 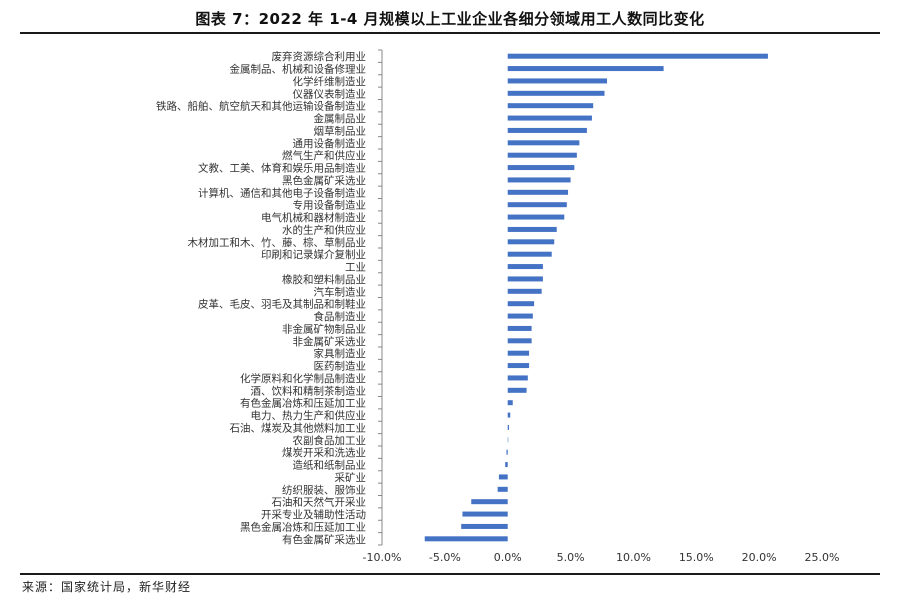 I want to click on category-label: 农副食品加工业, so click(x=330, y=440).